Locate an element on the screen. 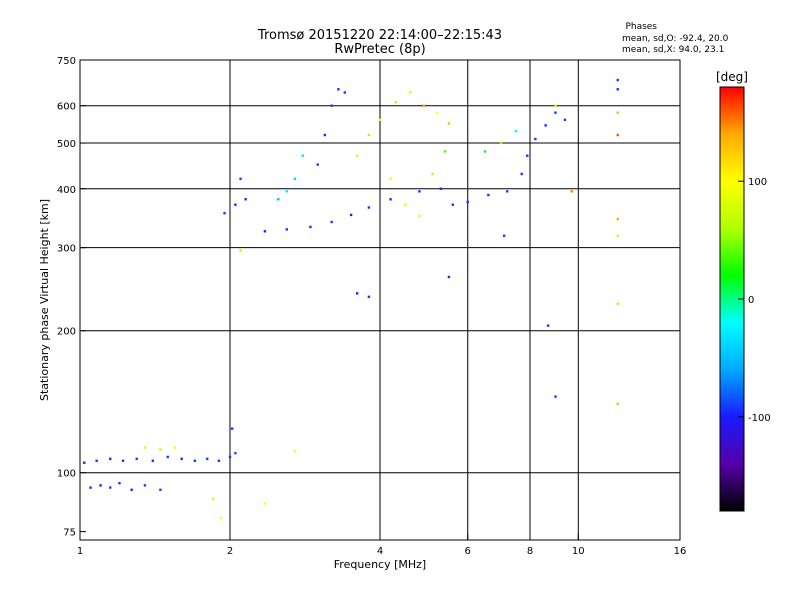 This screenshot has height=600, width=800. x-tick-label: 4 is located at coordinates (380, 551).